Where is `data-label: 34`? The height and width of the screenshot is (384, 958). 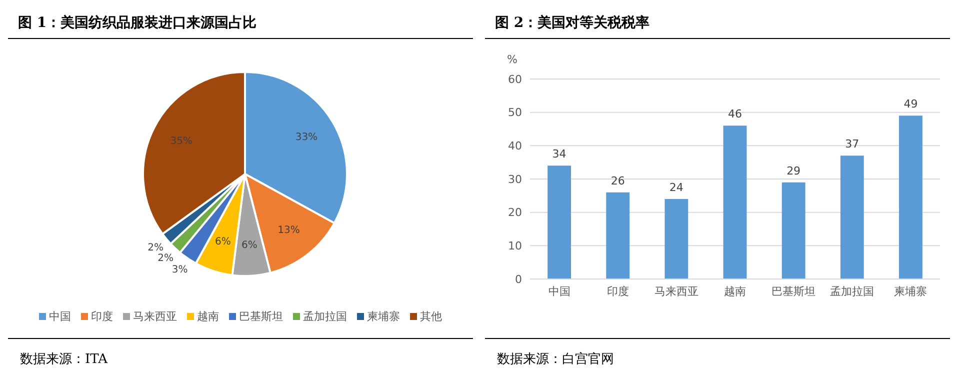
data-label: 34 is located at coordinates (559, 154).